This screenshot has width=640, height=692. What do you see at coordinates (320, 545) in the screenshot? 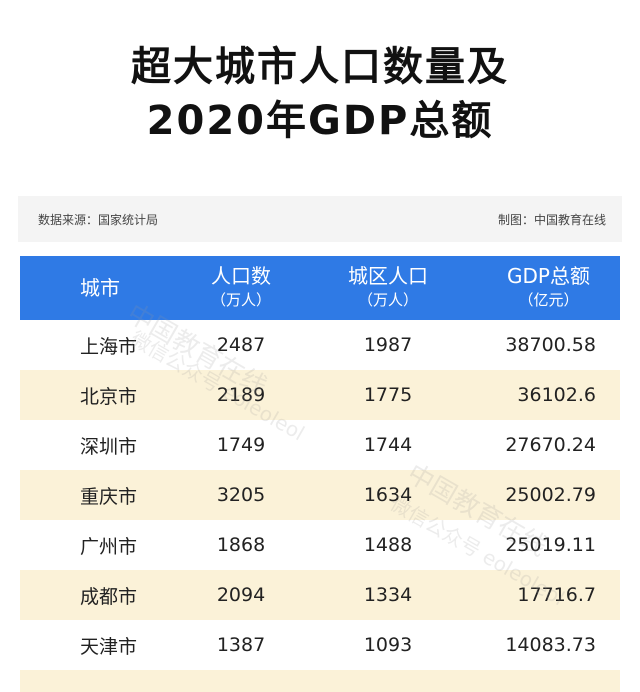
I see `table-row: 广州市 1868 1488 25019.11` at bounding box center [320, 545].